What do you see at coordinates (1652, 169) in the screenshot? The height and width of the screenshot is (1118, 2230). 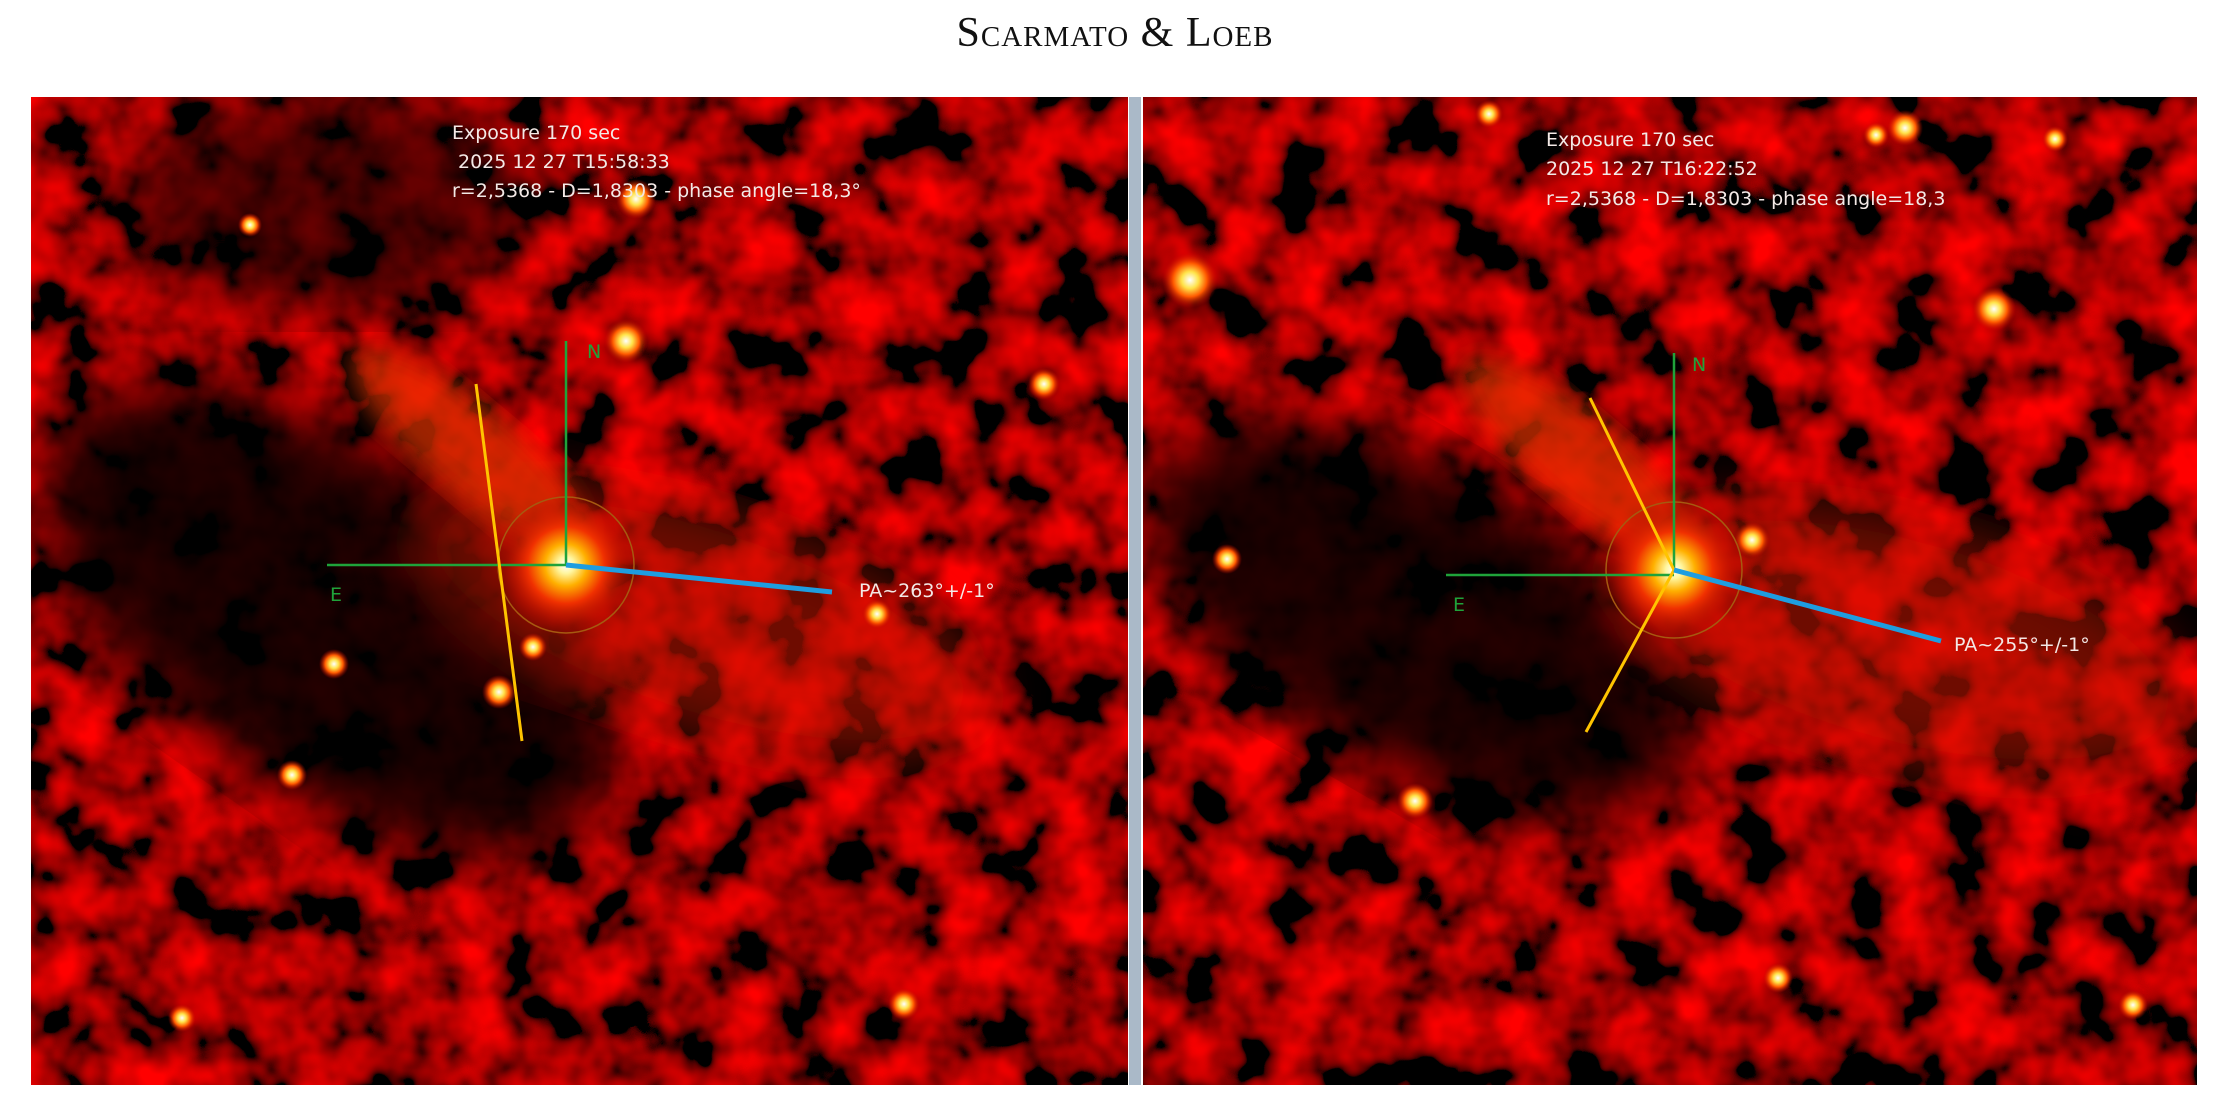 I see `timestamp: 2025 12 27 T16:22:52` at bounding box center [1652, 169].